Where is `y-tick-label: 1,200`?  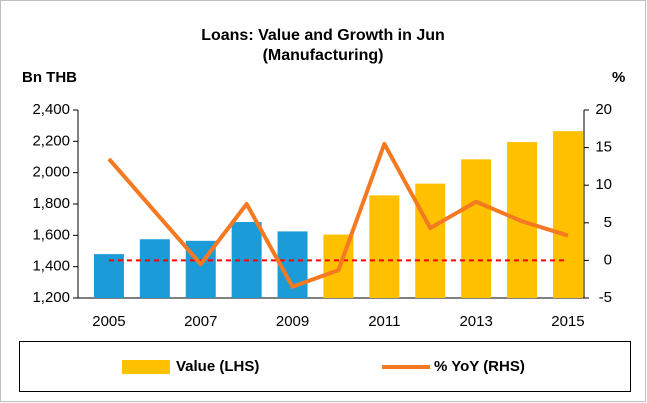
y-tick-label: 1,200 is located at coordinates (51, 297).